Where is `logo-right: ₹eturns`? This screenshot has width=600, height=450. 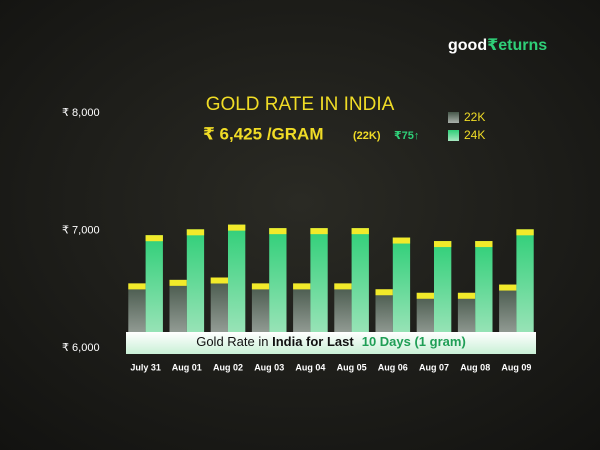
logo-right: ₹eturns is located at coordinates (517, 45).